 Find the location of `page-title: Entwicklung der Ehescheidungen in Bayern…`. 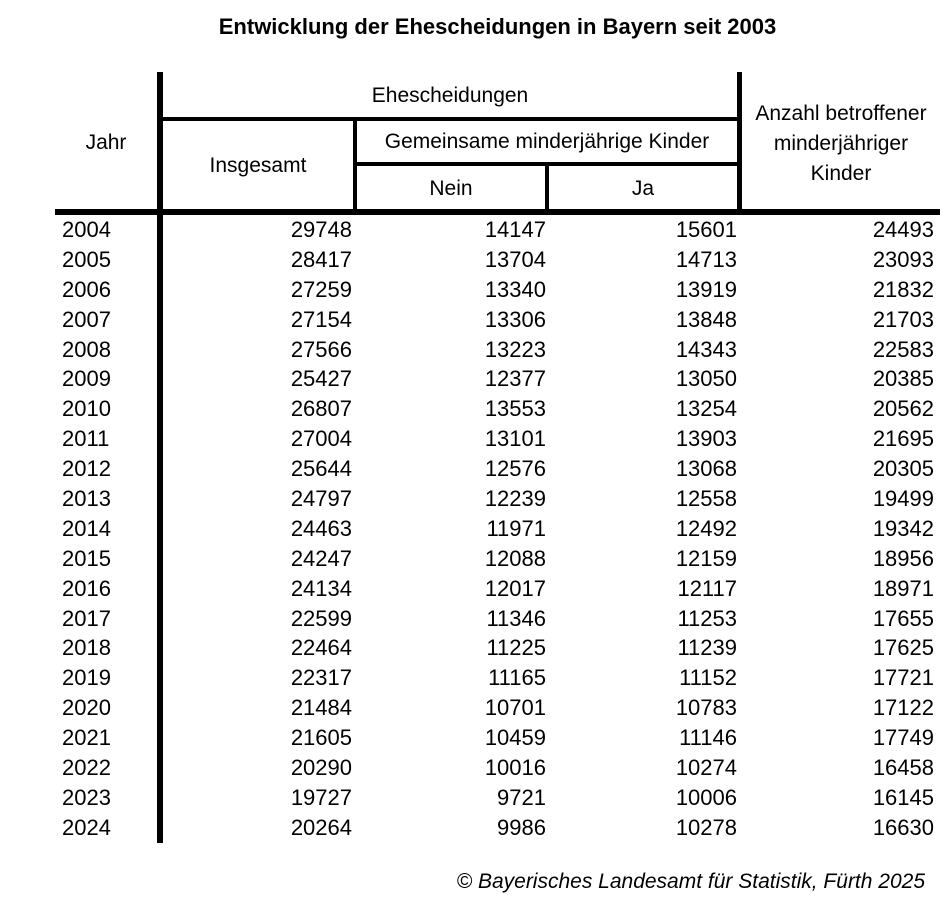

page-title: Entwicklung der Ehescheidungen in Bayern… is located at coordinates (497, 26).